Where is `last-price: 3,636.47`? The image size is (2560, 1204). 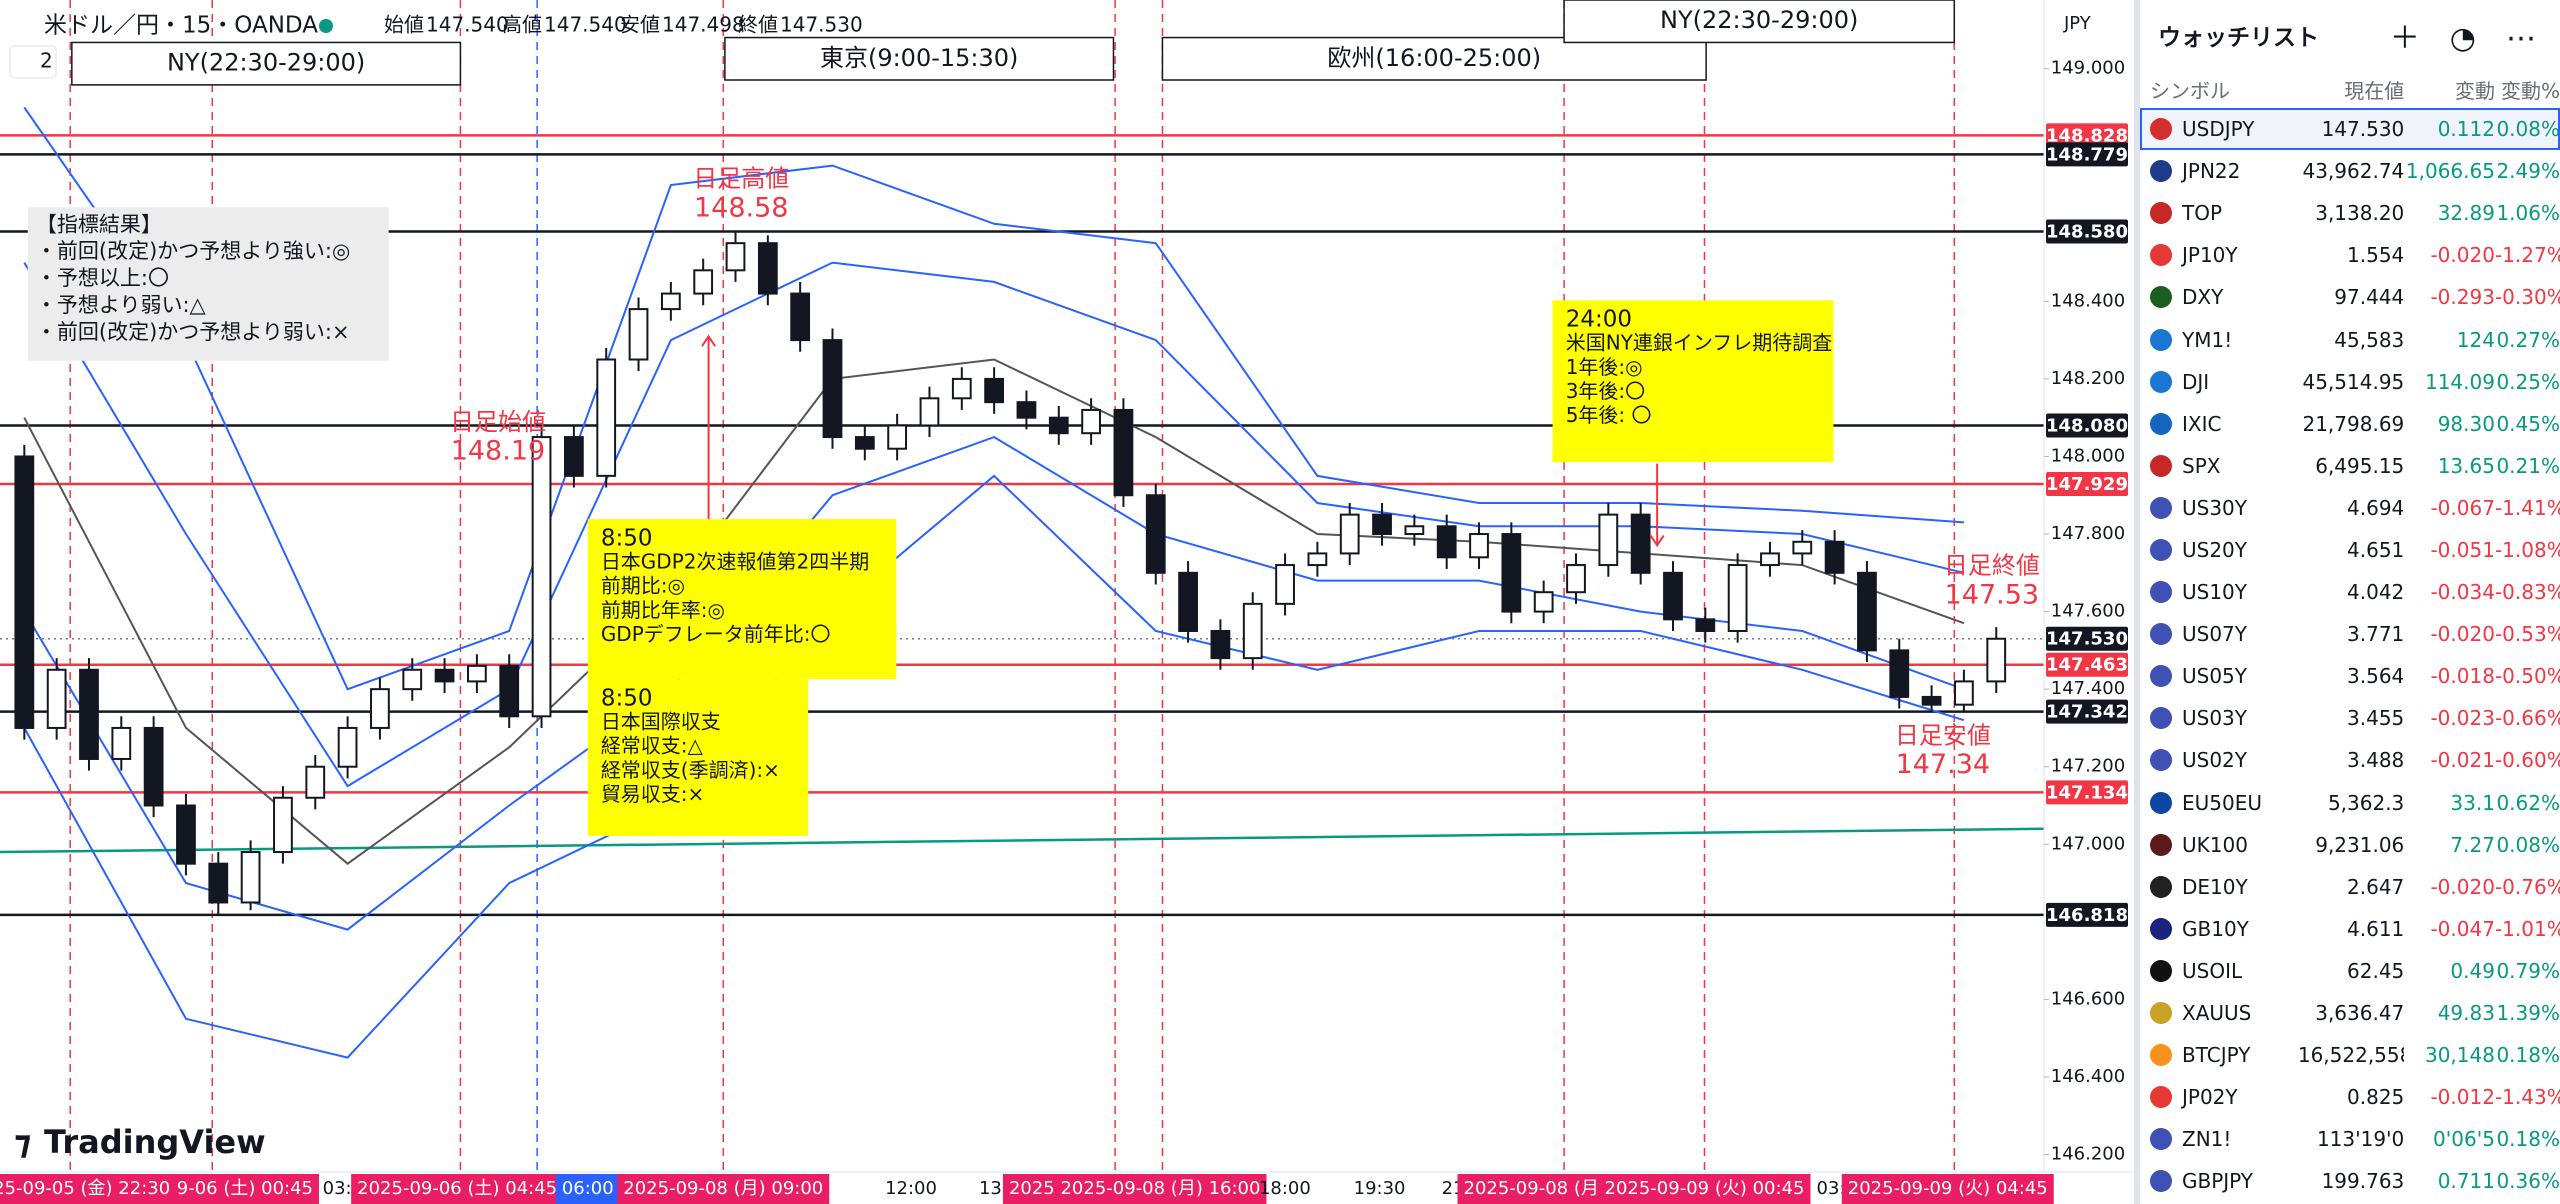 last-price: 3,636.47 is located at coordinates (2360, 1013).